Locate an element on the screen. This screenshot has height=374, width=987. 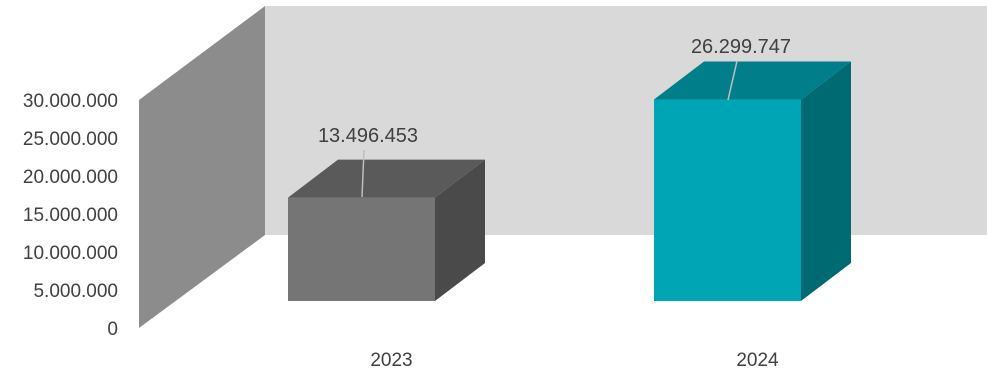
y-tick-label: 25.000.000 is located at coordinates (70, 139).